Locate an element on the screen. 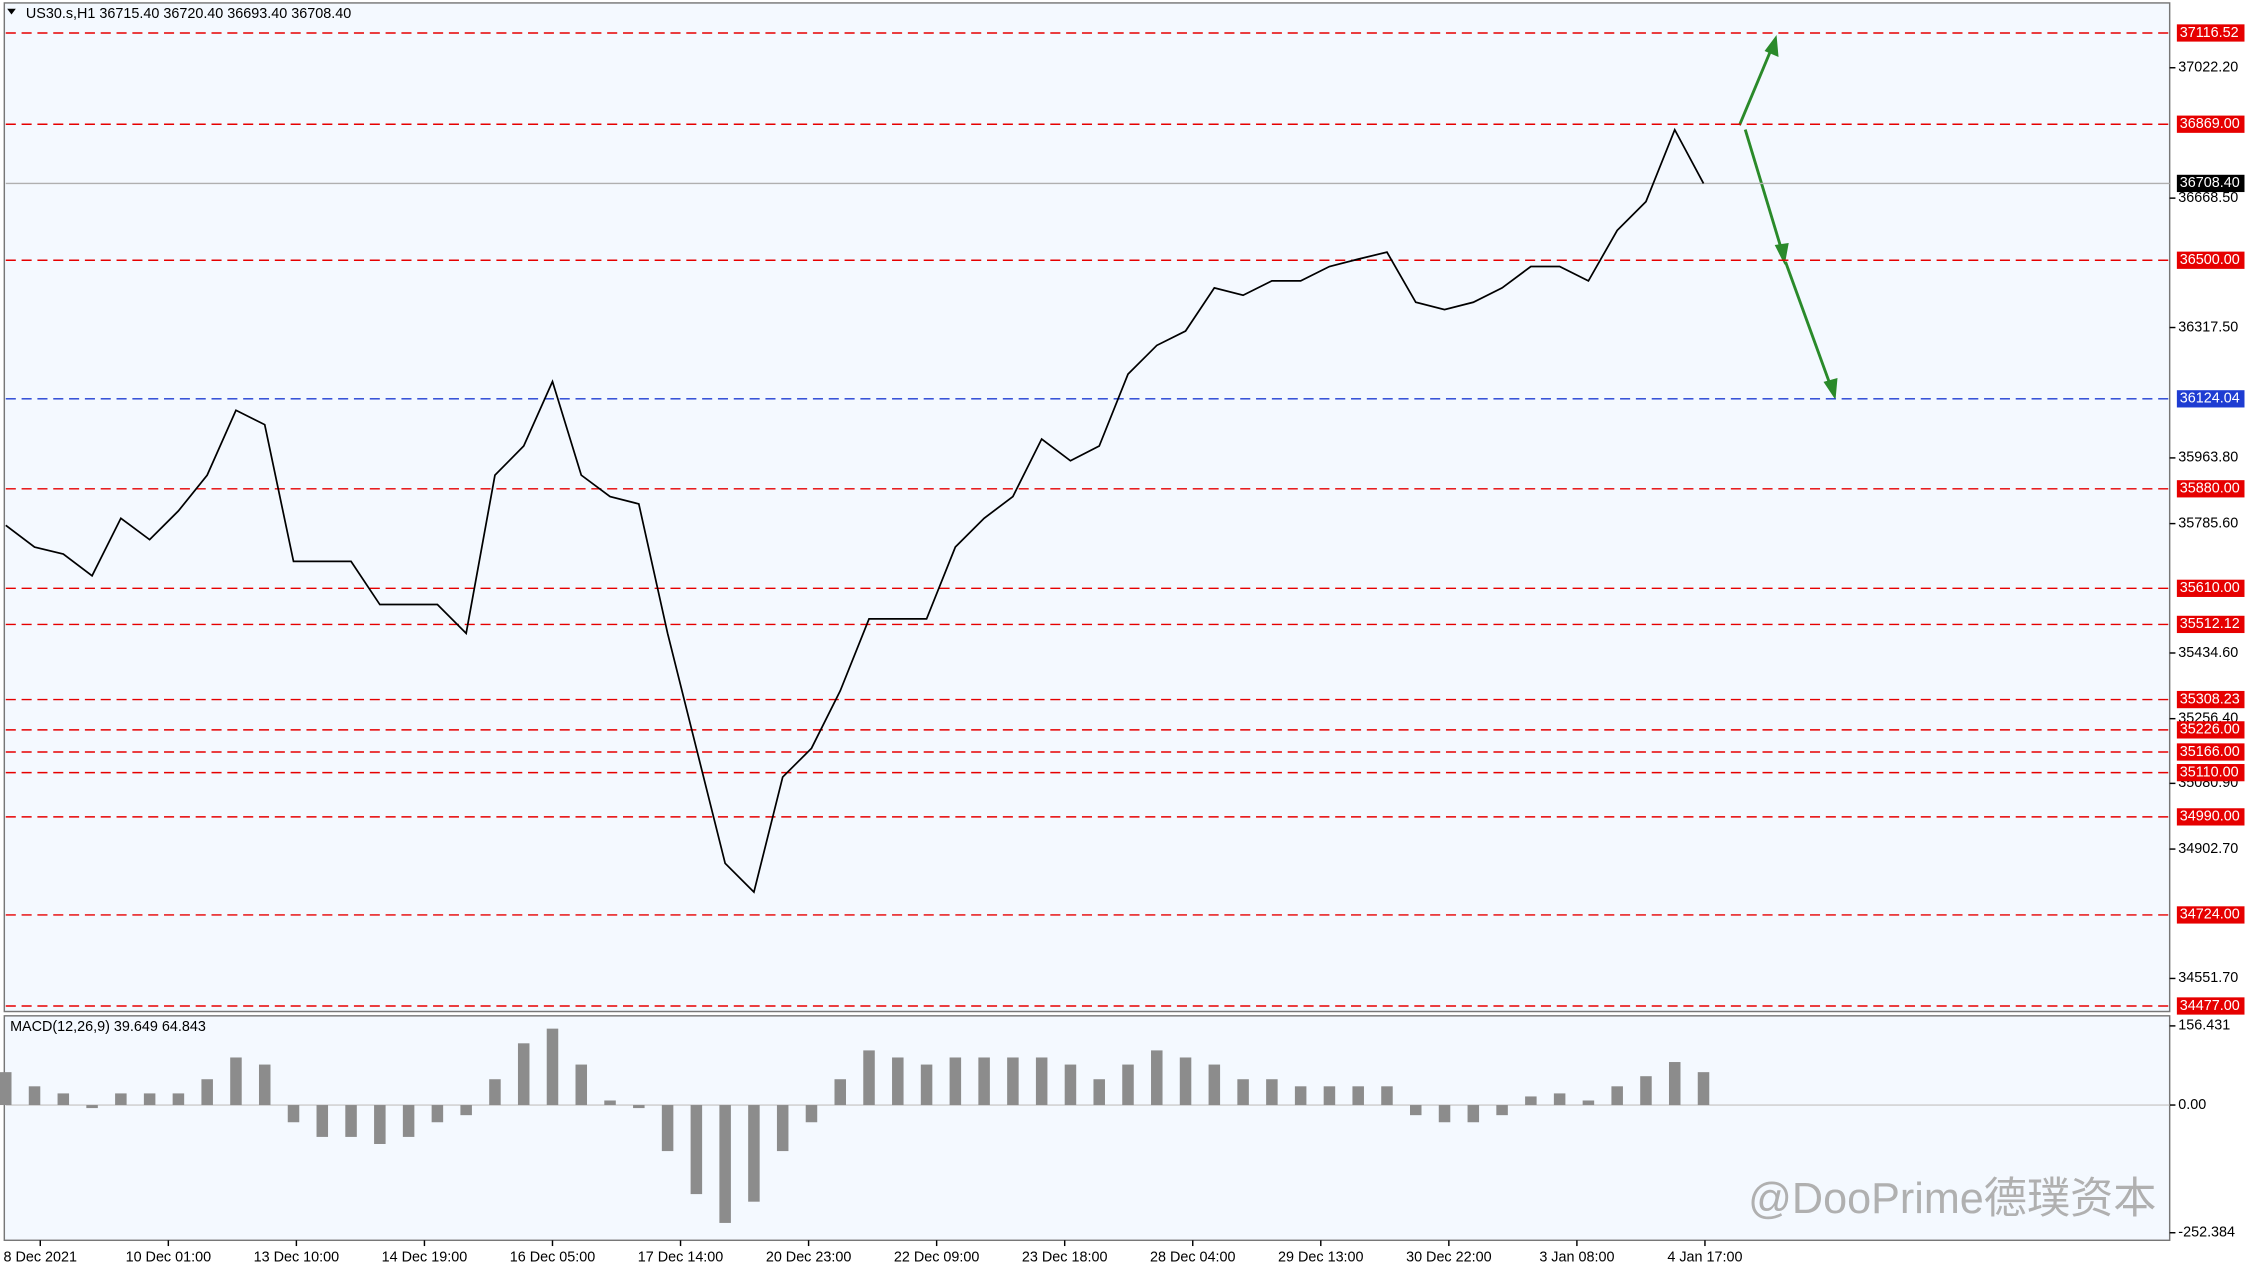  macd-title: MACD(12,26,9) 39.649 64.843 is located at coordinates (108, 1027).